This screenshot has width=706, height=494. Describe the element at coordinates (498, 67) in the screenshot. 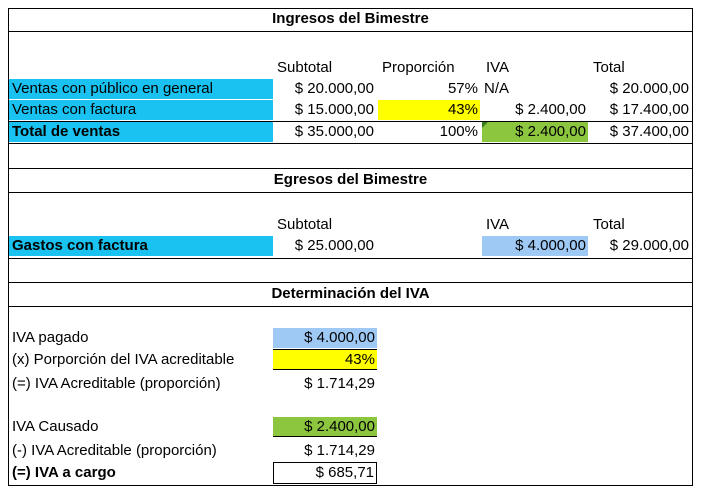

I see `ingresos-header-iva: IVA` at that location.